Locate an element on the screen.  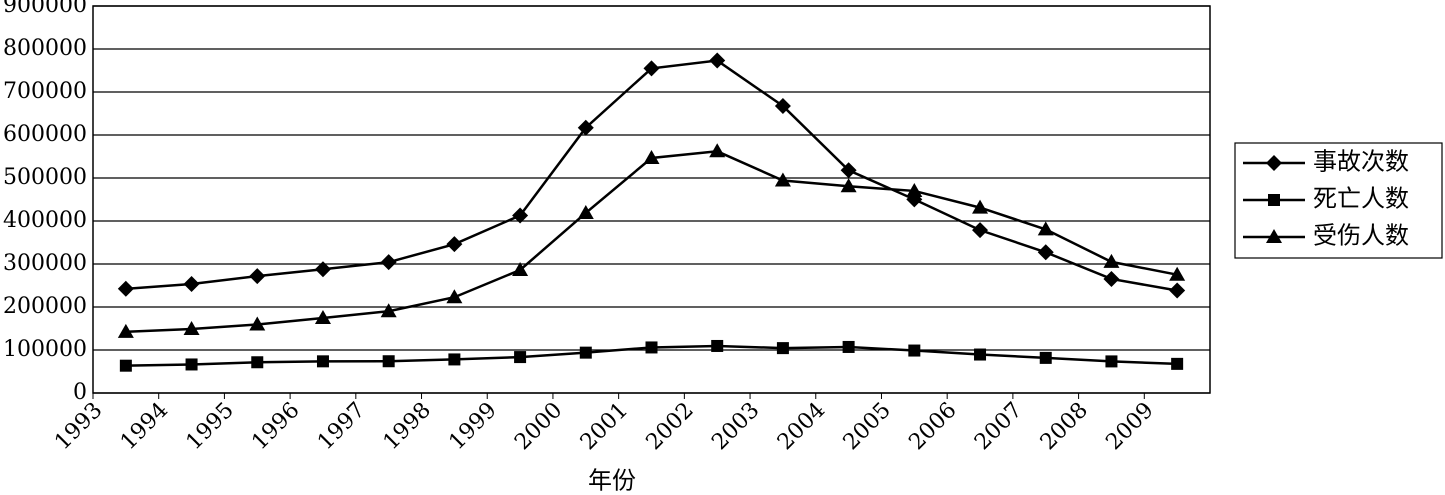
y-tick-label: 0 is located at coordinates (80, 392).